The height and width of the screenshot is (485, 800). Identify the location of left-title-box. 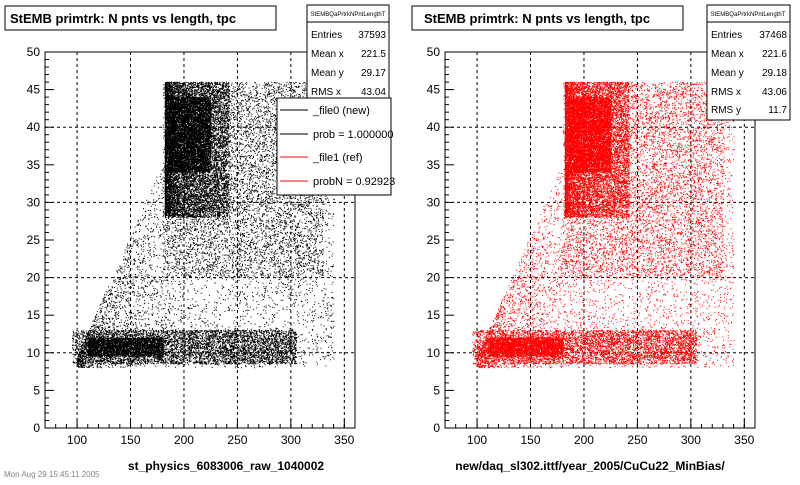
(140, 18).